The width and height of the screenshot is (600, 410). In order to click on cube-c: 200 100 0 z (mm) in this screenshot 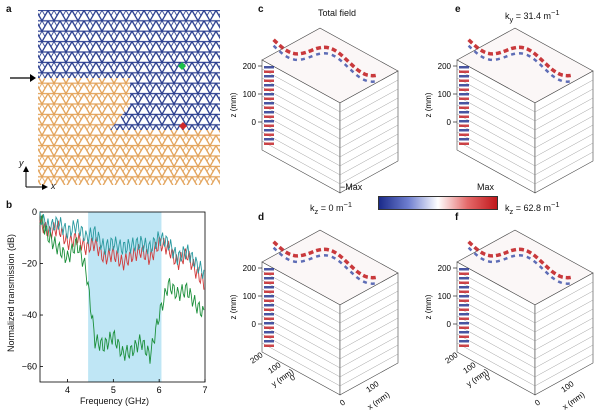, I will do `click(314, 110)`.